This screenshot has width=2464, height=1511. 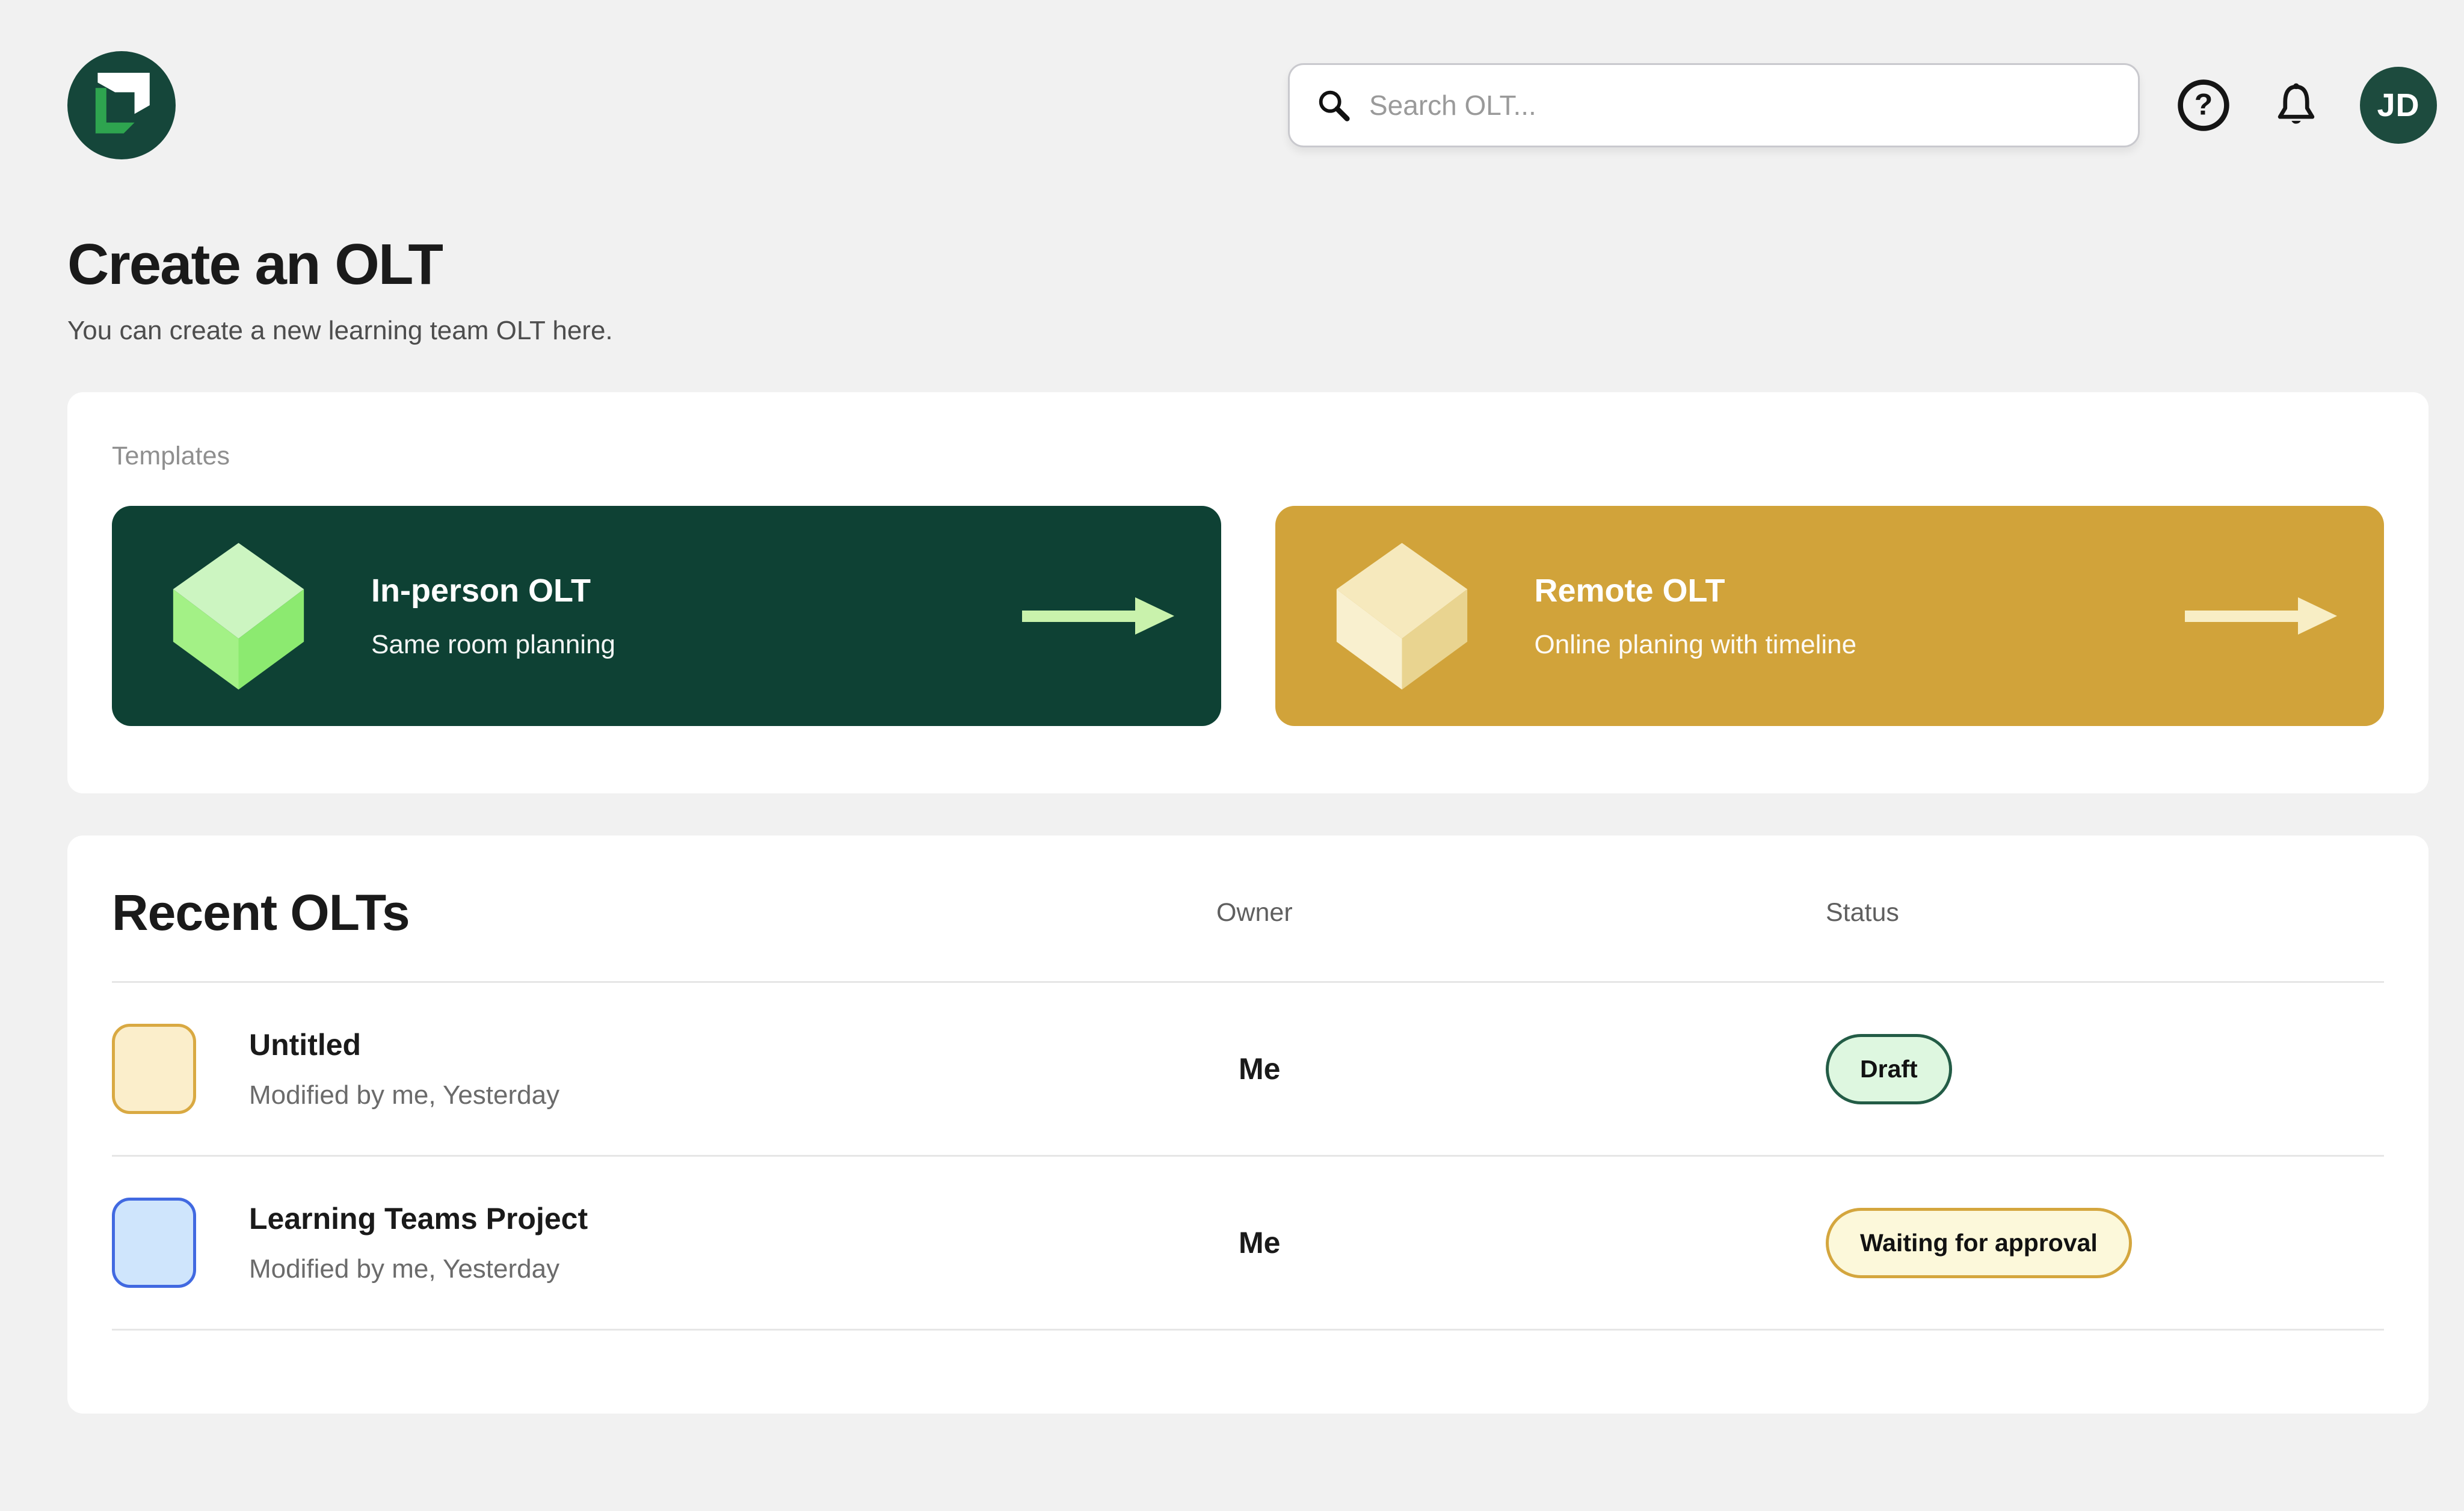 I want to click on template-text: Remote OLT Online planing with timeline, so click(x=1696, y=616).